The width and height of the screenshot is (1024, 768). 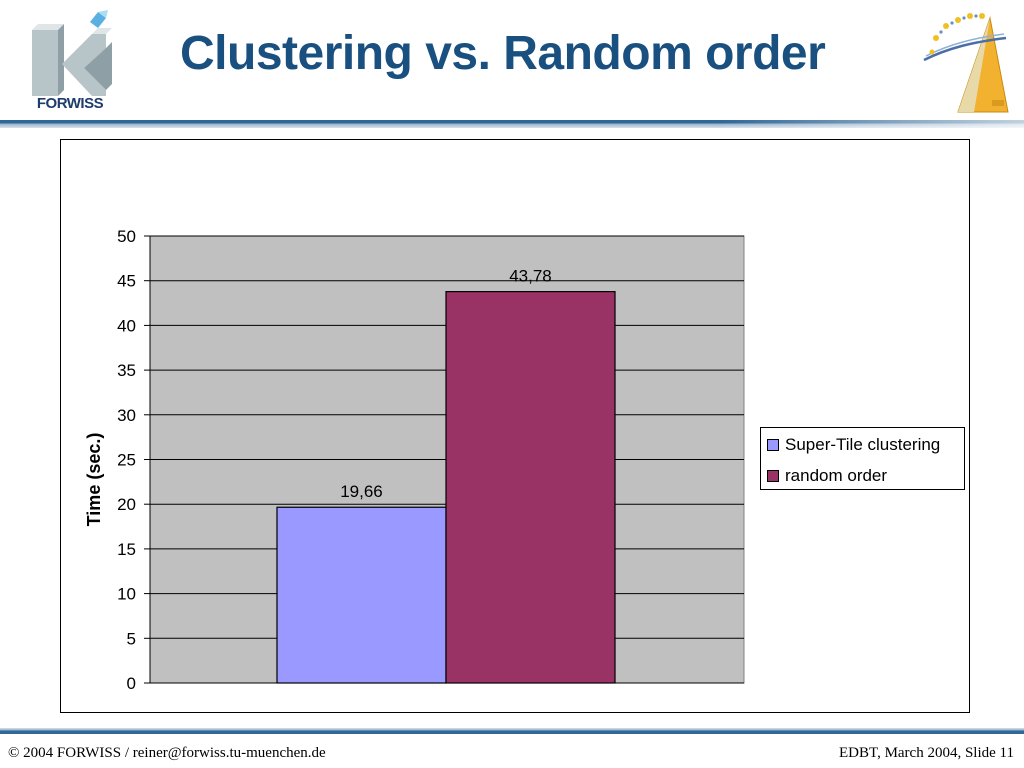 I want to click on forwiss-logo-icon, so click(x=72, y=53).